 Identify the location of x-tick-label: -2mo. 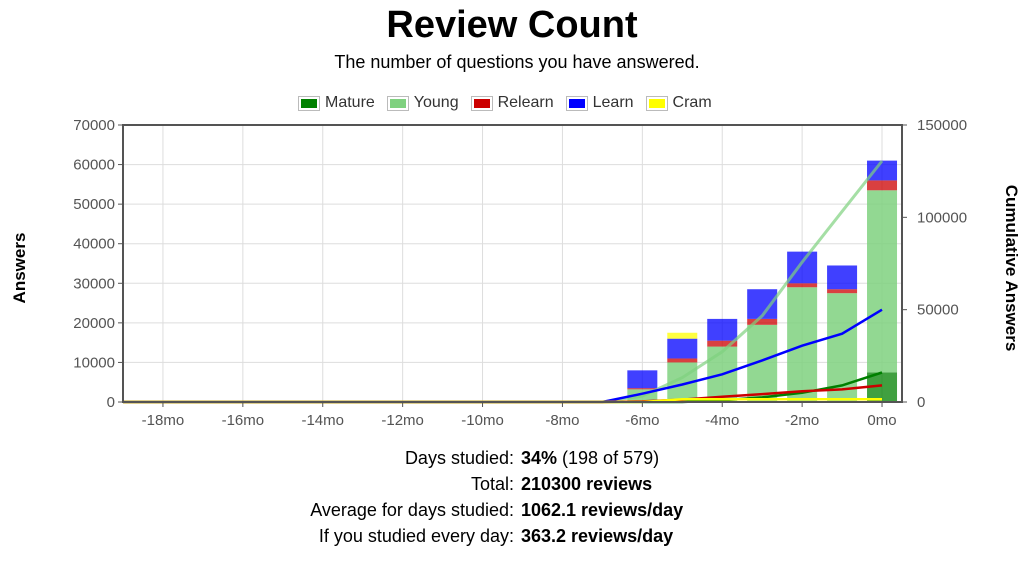
(802, 420).